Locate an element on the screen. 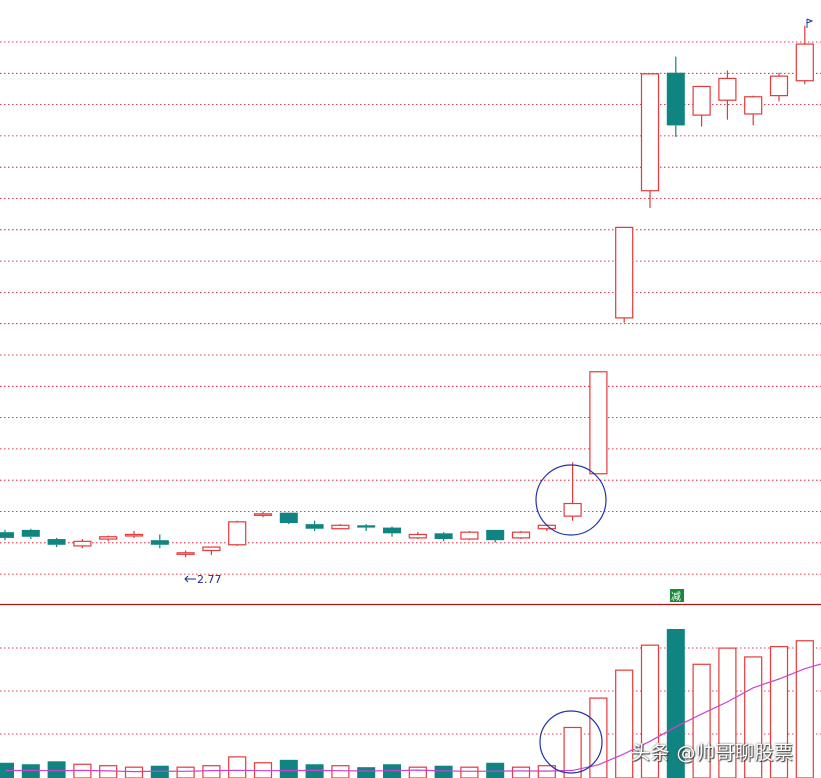  reduce-badge: 减 is located at coordinates (677, 596).